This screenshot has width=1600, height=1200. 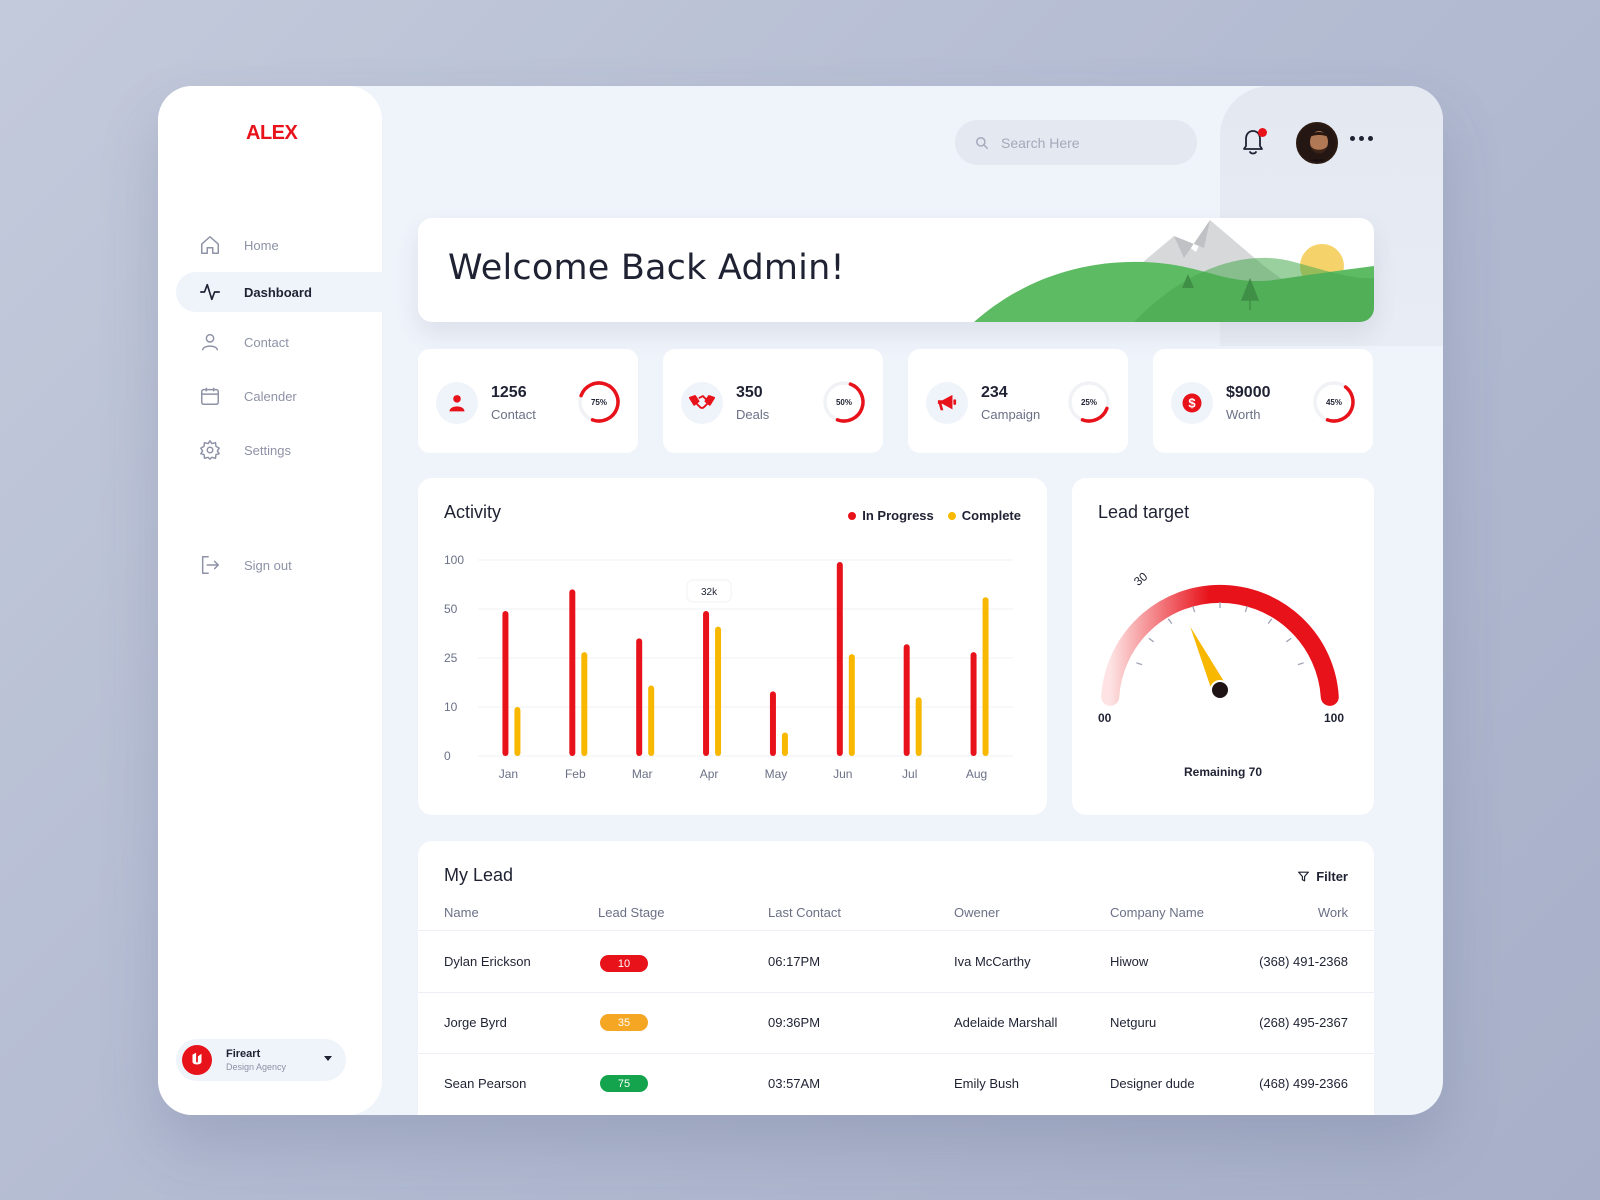 I want to click on x-tick-label: Aug, so click(x=976, y=774).